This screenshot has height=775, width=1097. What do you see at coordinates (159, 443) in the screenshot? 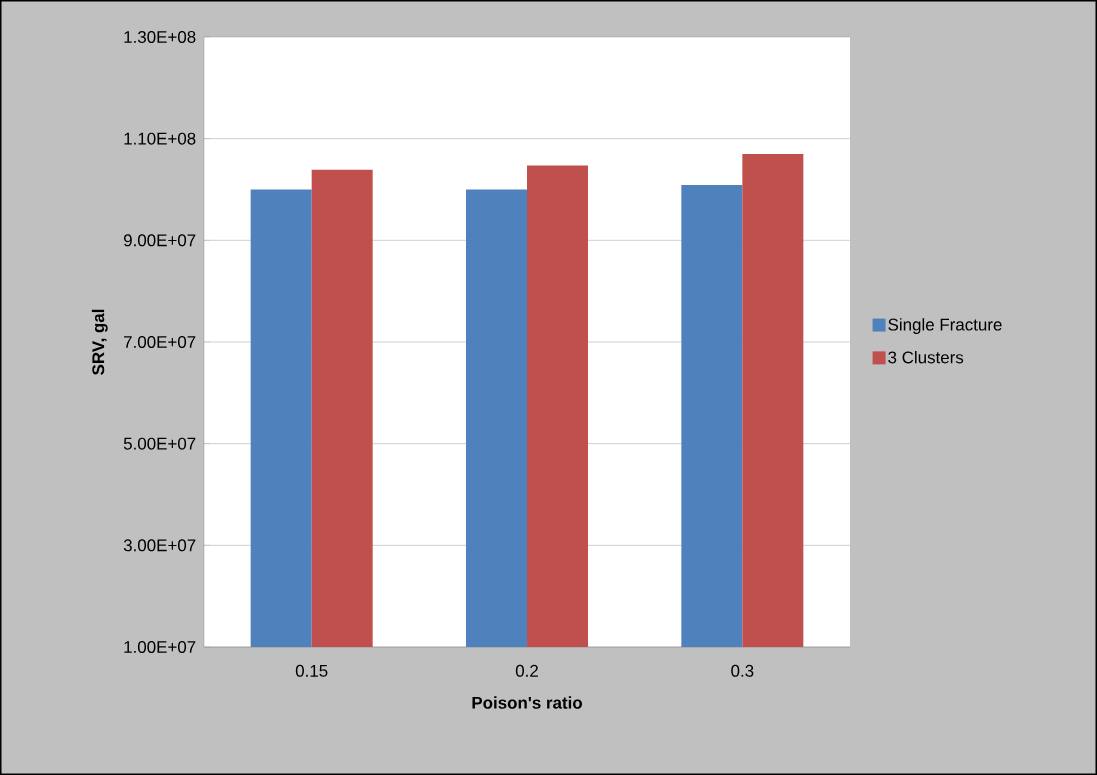
I see `y-tick-label: 5.00E+07` at bounding box center [159, 443].